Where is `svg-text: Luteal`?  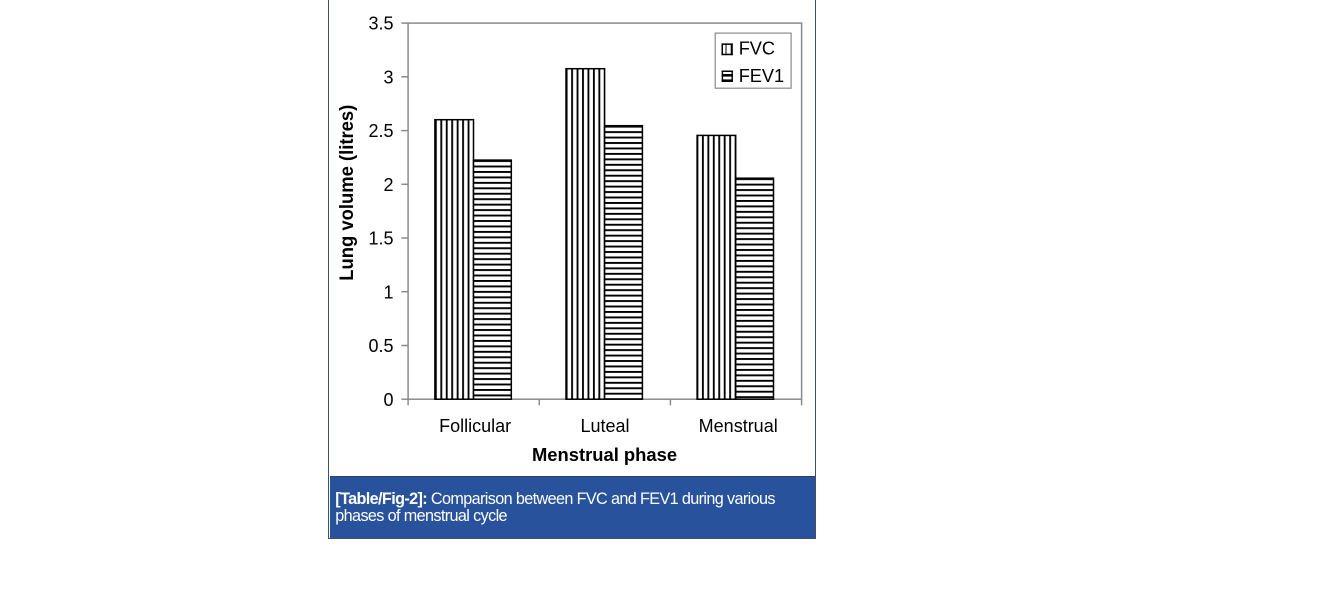 svg-text: Luteal is located at coordinates (604, 426).